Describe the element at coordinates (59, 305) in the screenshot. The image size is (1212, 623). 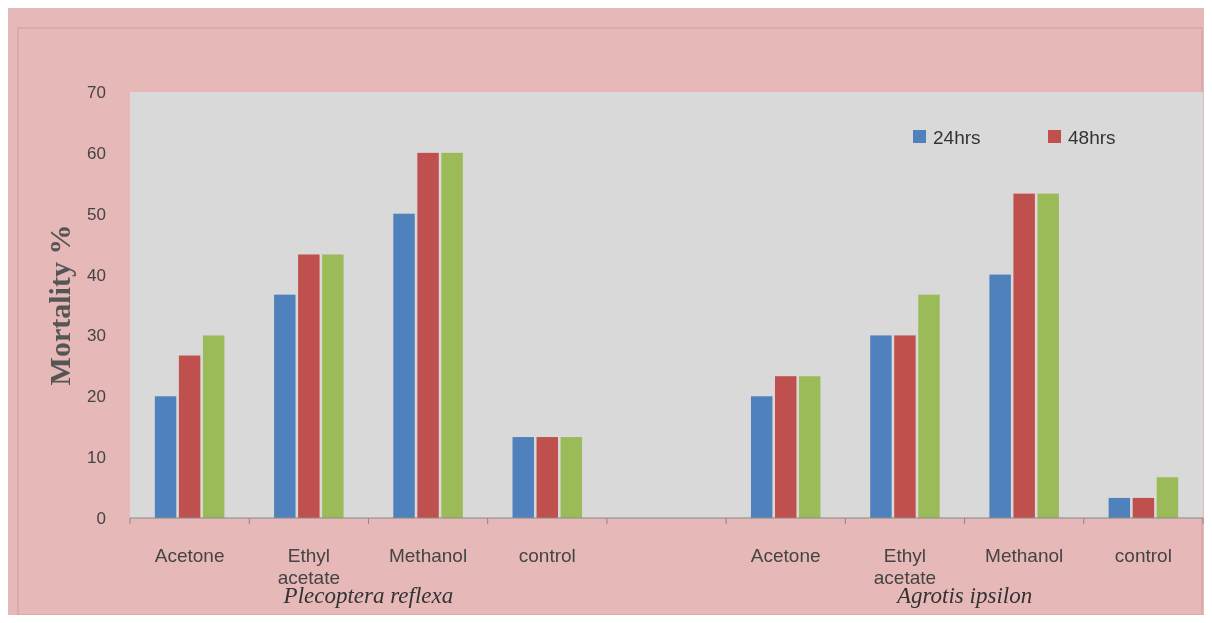
I see `y-axis-title: Mortality %` at that location.